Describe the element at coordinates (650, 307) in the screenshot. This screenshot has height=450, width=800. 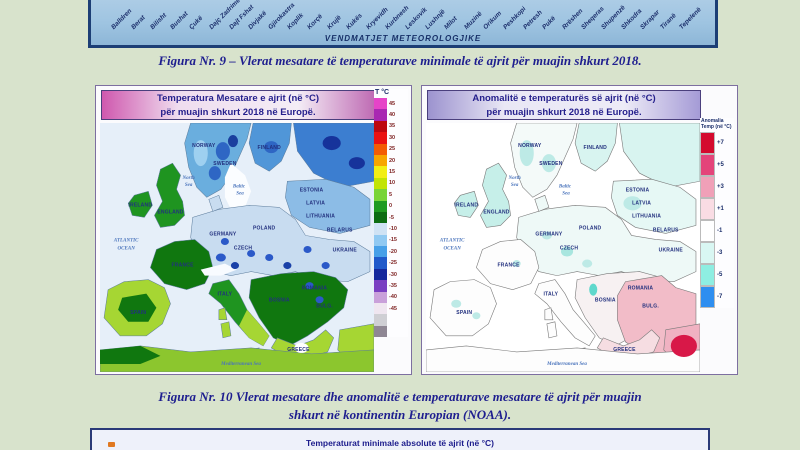
I see `country-label: BULG.` at that location.